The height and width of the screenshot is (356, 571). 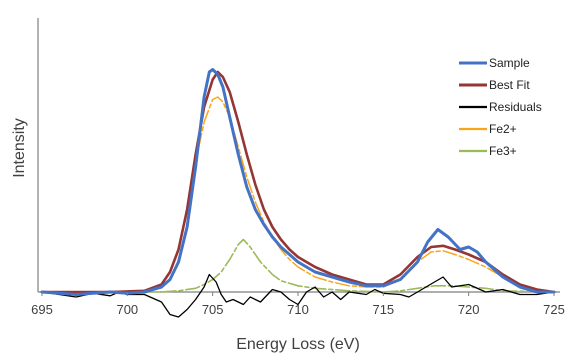 What do you see at coordinates (509, 85) in the screenshot?
I see `legend-label-best-fit: Best Fit` at bounding box center [509, 85].